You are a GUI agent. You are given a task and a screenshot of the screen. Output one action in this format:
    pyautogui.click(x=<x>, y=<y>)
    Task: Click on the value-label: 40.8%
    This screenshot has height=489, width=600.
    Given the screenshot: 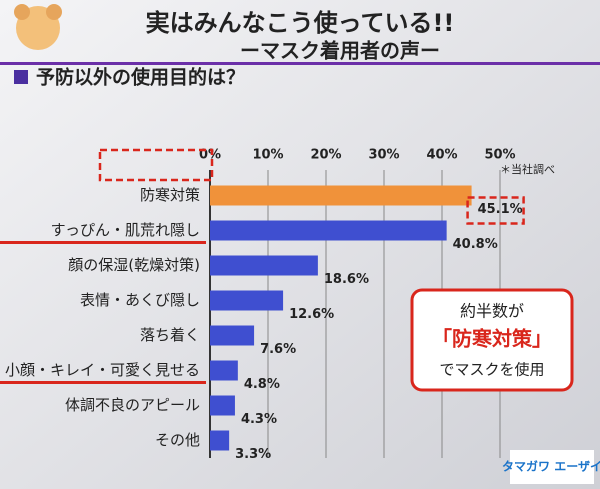 What is the action you would take?
    pyautogui.click(x=475, y=244)
    